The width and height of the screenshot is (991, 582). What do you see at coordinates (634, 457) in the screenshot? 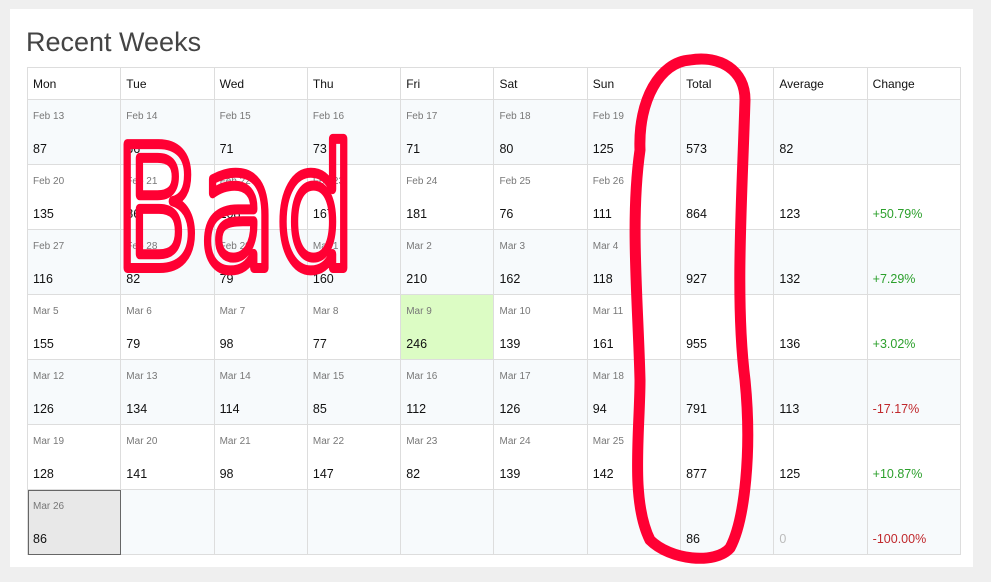
I see `day-cell: Mar 25 142` at bounding box center [634, 457].